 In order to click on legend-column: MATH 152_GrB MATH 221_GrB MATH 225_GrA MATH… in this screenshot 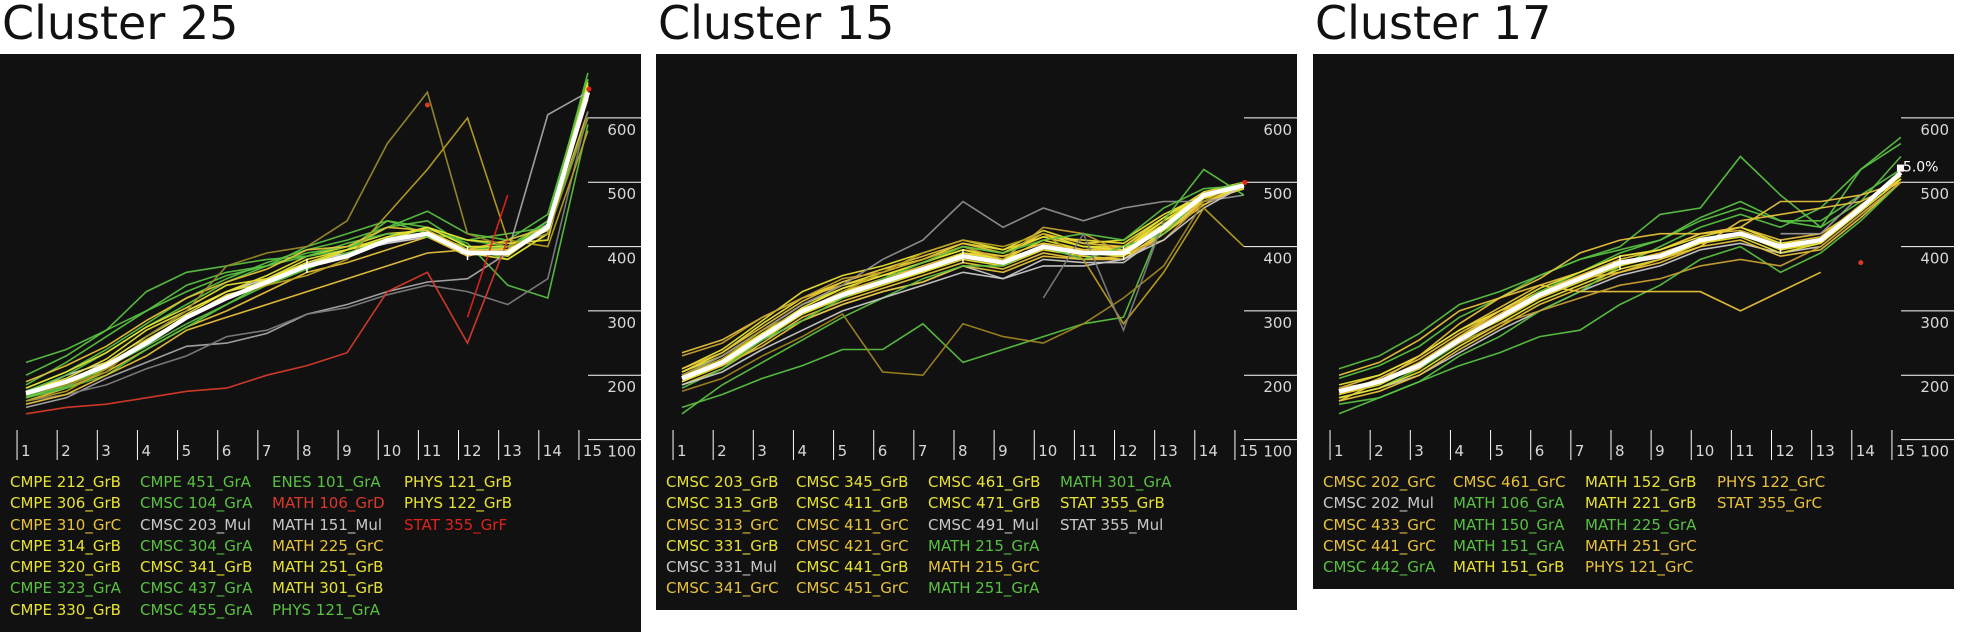, I will do `click(1641, 525)`.